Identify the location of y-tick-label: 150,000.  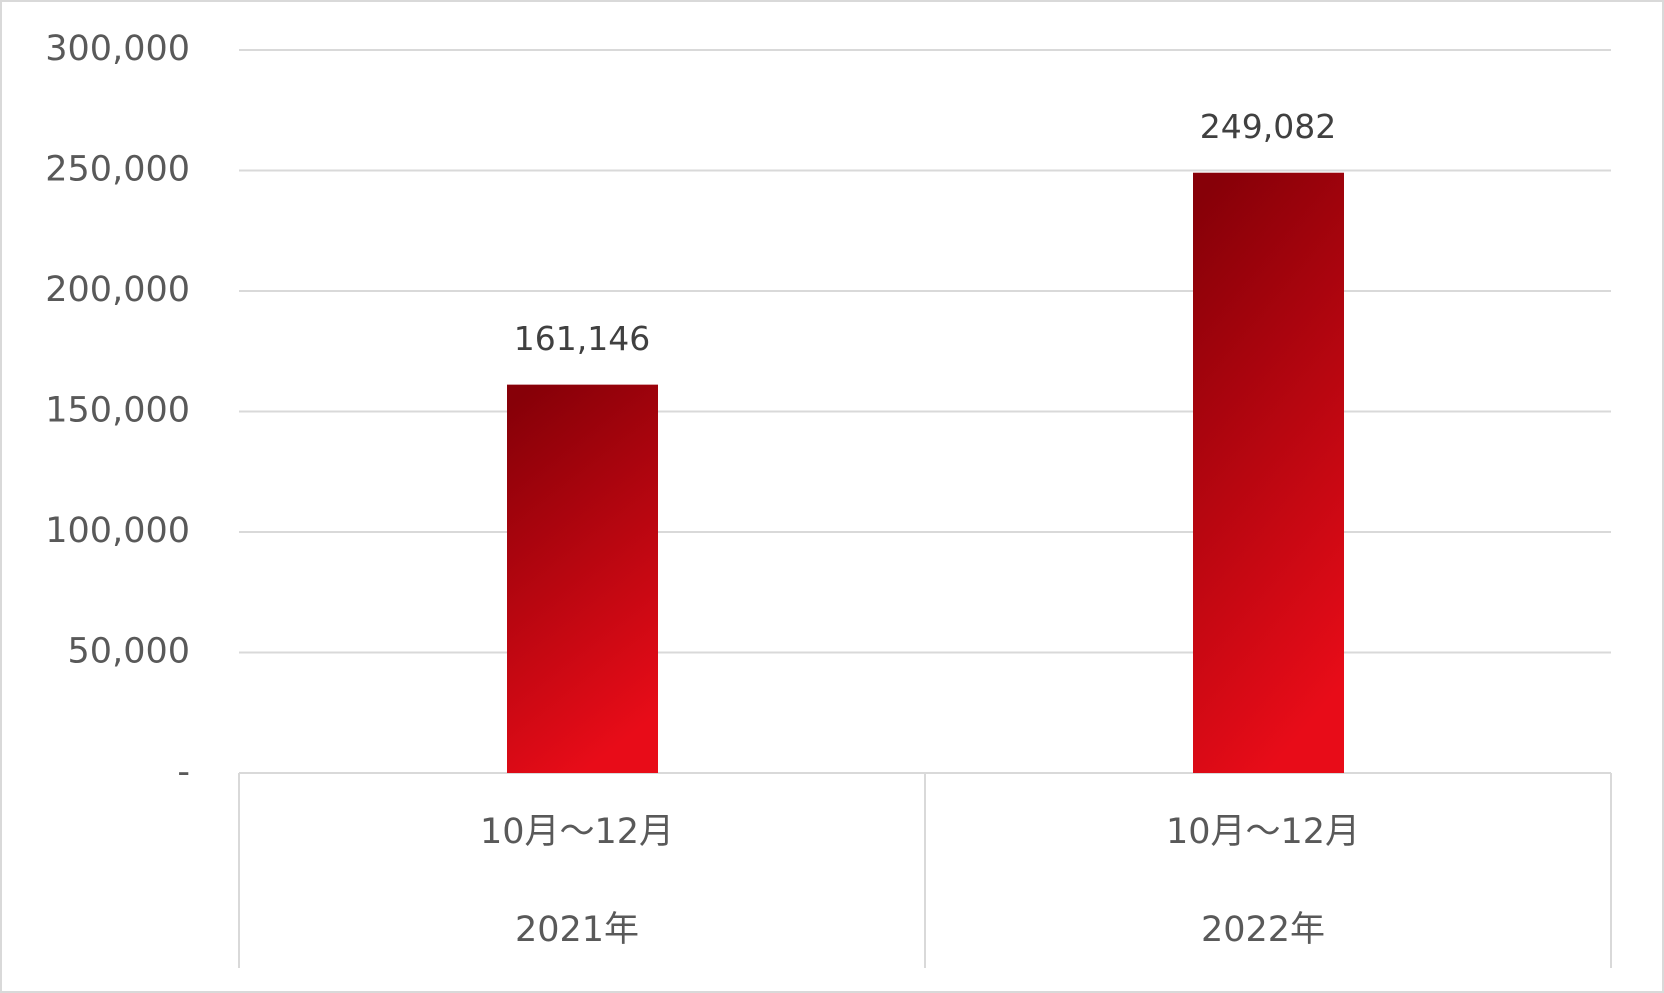
(117, 411).